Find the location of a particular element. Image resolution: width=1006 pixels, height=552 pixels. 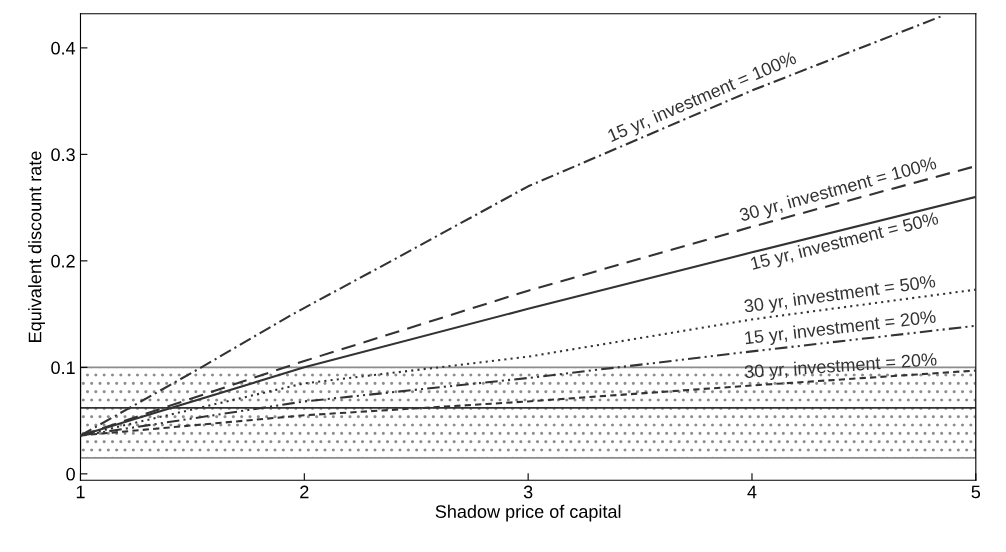

x-tick-label: 4 is located at coordinates (752, 492).